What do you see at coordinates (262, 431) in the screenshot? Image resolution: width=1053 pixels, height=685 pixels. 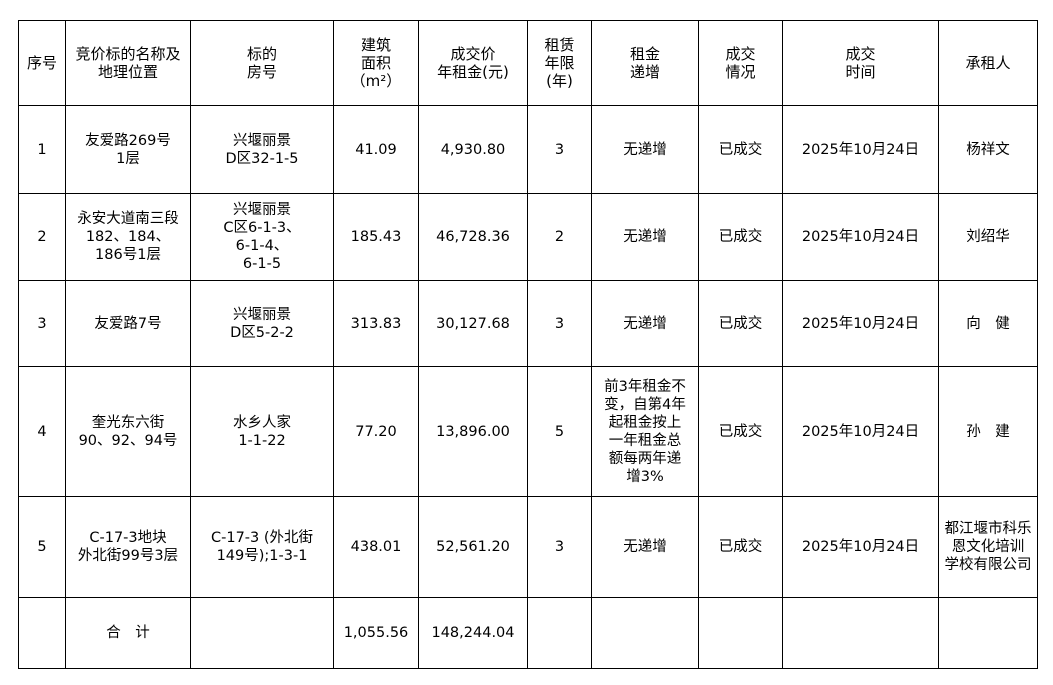 I see `table-cell: 水乡人家 1-1-22` at bounding box center [262, 431].